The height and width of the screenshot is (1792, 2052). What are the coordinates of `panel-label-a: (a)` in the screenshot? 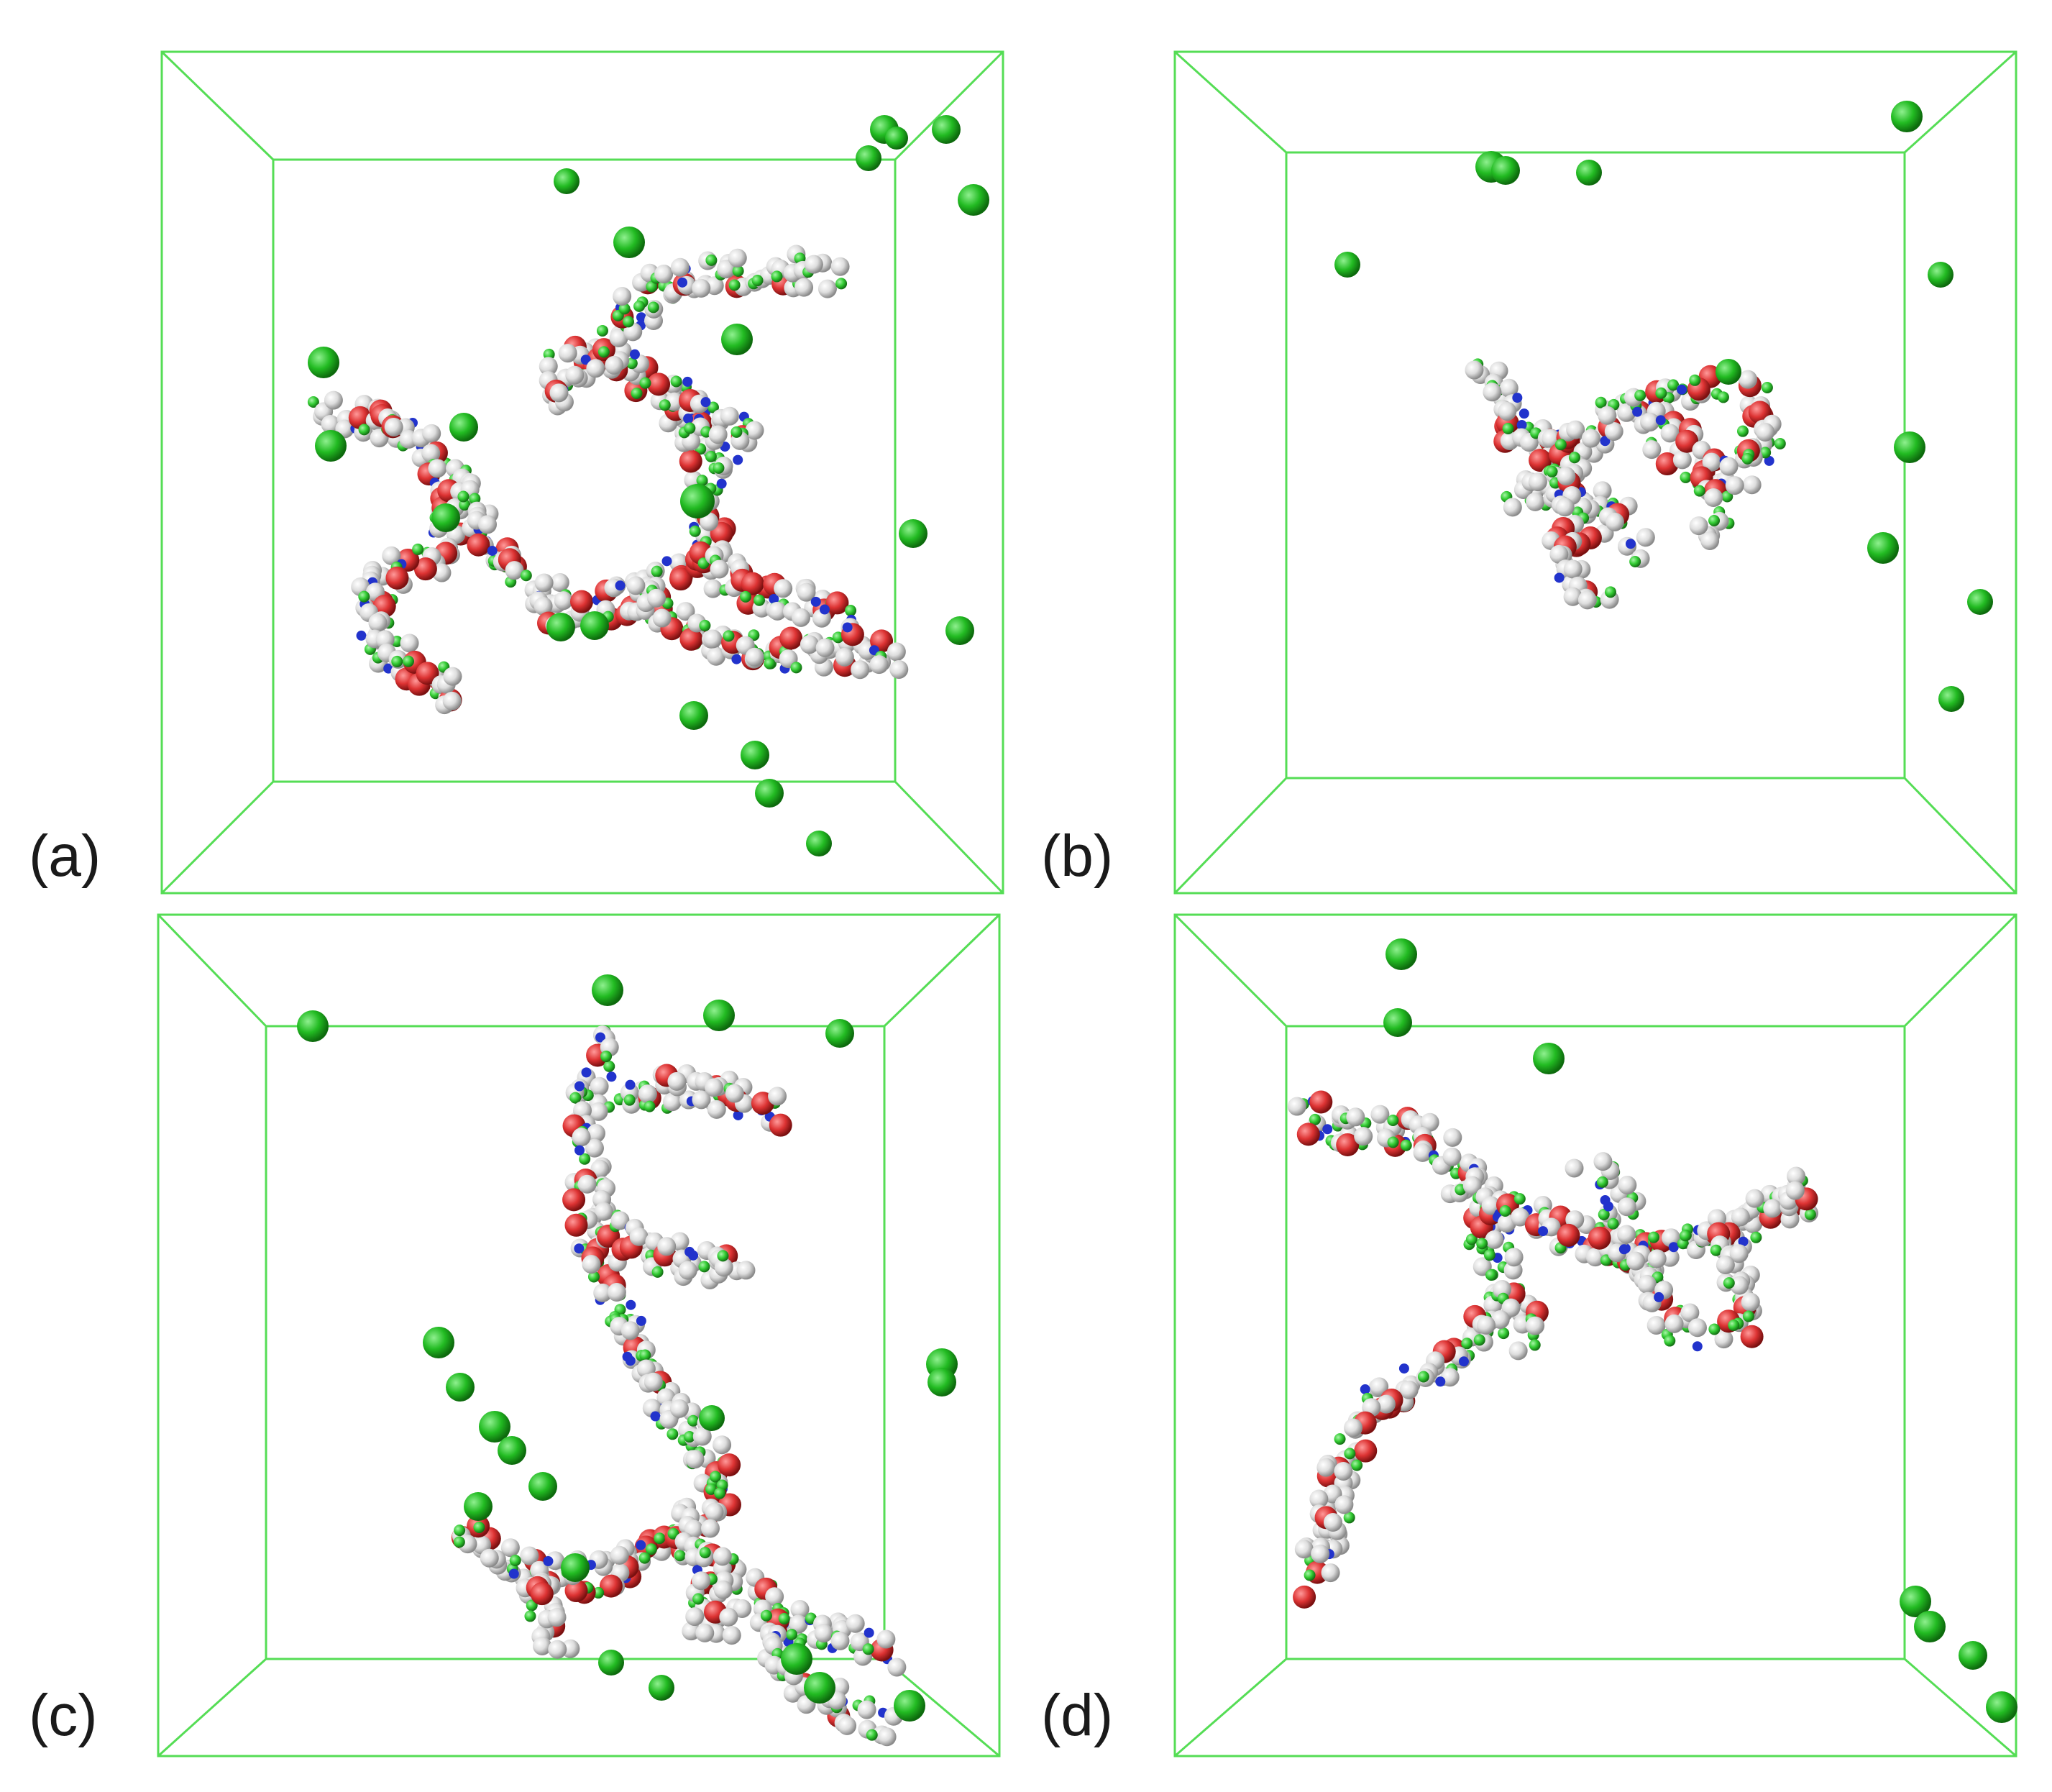 It's located at (65, 856).